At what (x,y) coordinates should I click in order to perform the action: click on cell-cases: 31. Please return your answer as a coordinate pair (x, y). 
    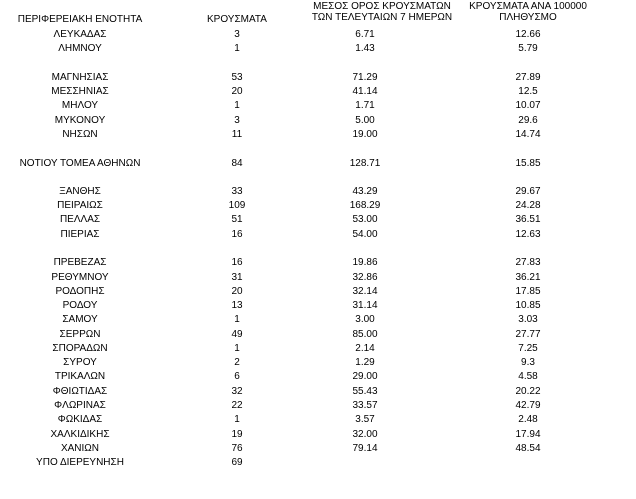
    Looking at the image, I should click on (237, 277).